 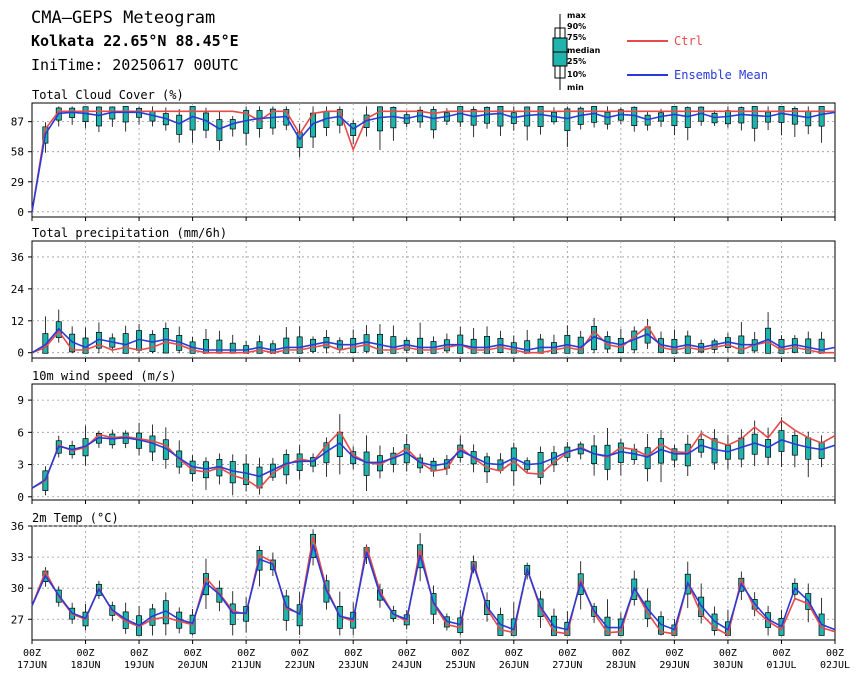 I want to click on x-tick-label-date: 30JUN, so click(x=728, y=665).